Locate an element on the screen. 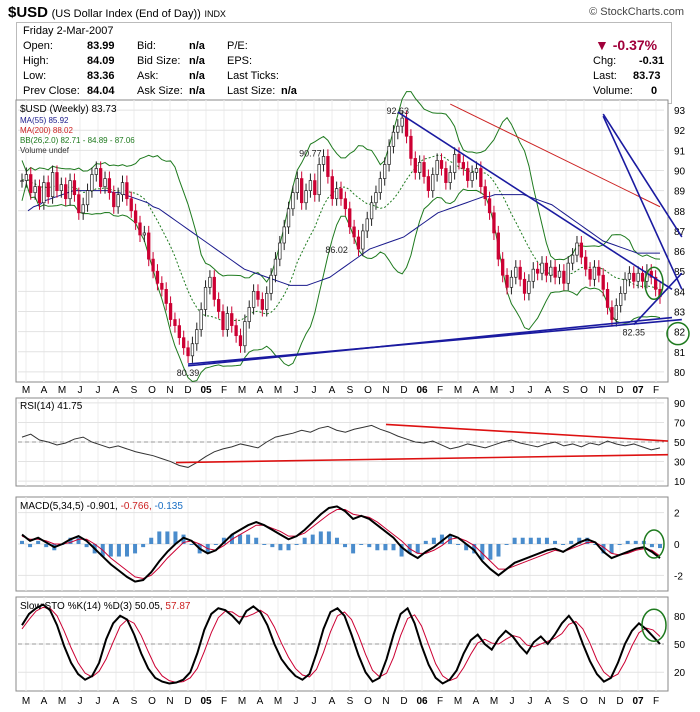 This screenshot has width=700, height=712. bid-size-label: Bid Size: is located at coordinates (159, 61).